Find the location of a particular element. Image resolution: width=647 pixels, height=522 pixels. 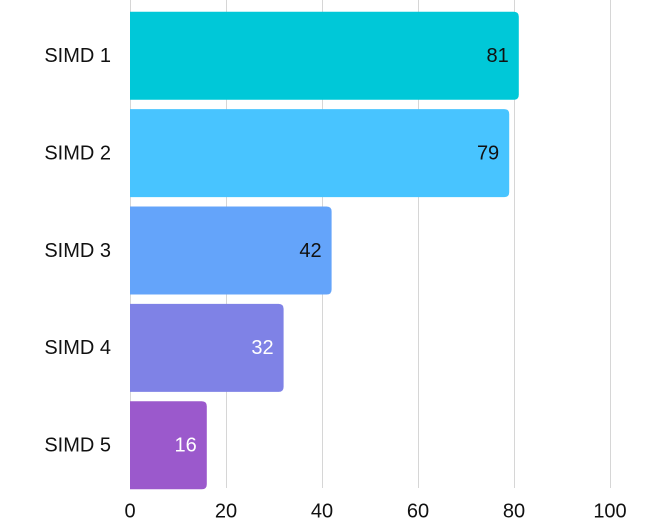

x-tick-label-80: 80 is located at coordinates (514, 511).